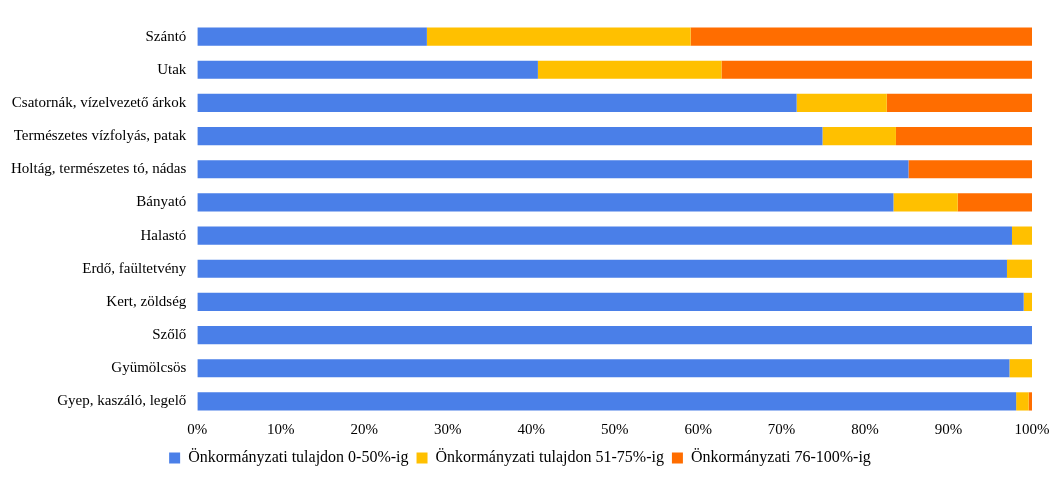  I want to click on legend-label: Önkormányzati tulajdon 51-75%-ig, so click(549, 457).